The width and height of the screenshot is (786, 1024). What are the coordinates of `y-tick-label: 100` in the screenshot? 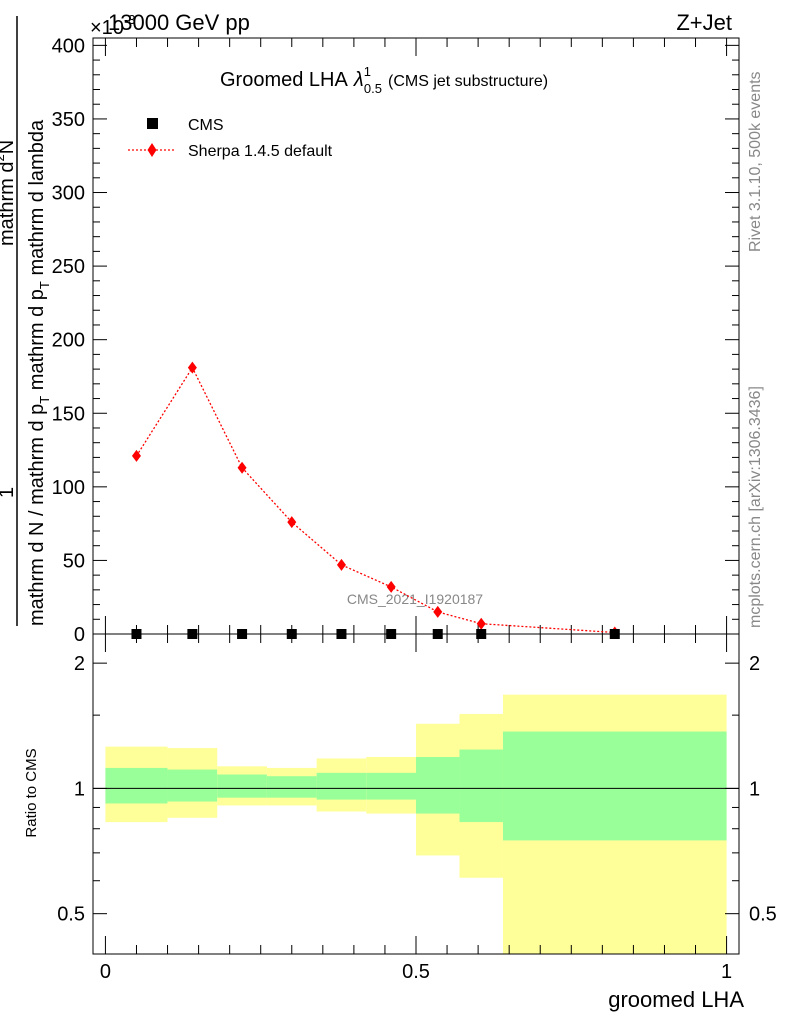 It's located at (68, 488).